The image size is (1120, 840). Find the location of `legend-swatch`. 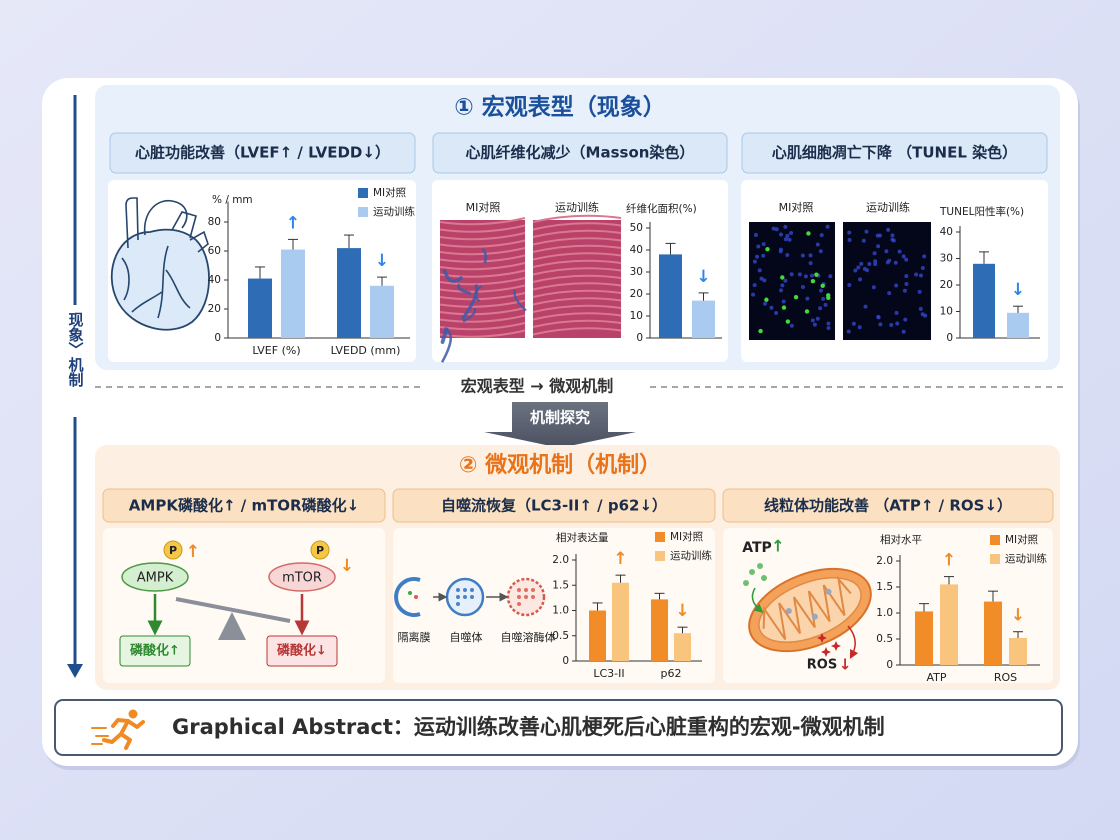

legend-swatch is located at coordinates (363, 193).